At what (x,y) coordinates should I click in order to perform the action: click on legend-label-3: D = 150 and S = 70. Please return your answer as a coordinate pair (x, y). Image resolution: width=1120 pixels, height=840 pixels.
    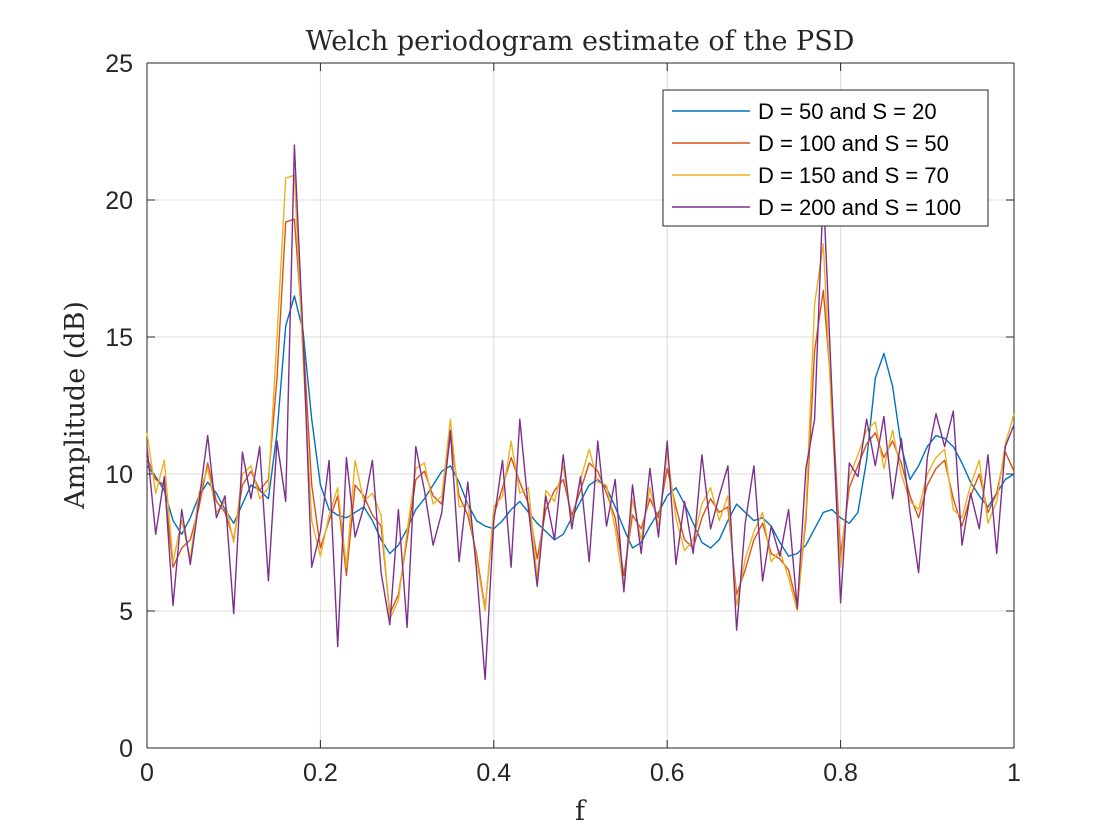
    Looking at the image, I should click on (853, 175).